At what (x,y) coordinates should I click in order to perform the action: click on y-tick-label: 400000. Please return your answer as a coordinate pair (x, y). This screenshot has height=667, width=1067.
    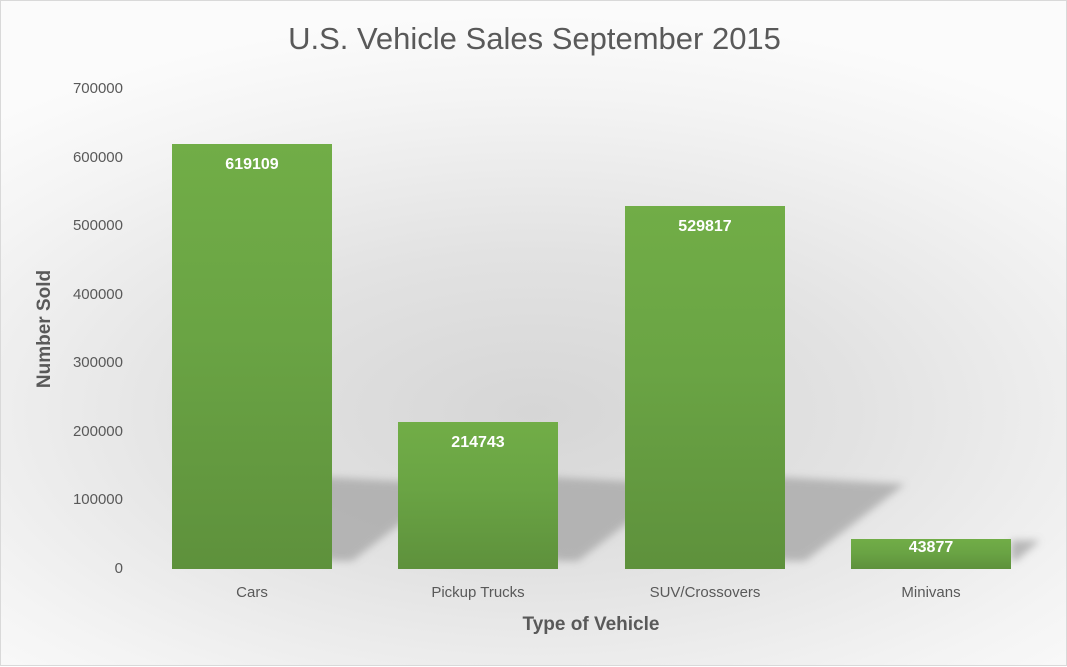
    Looking at the image, I should click on (97, 294).